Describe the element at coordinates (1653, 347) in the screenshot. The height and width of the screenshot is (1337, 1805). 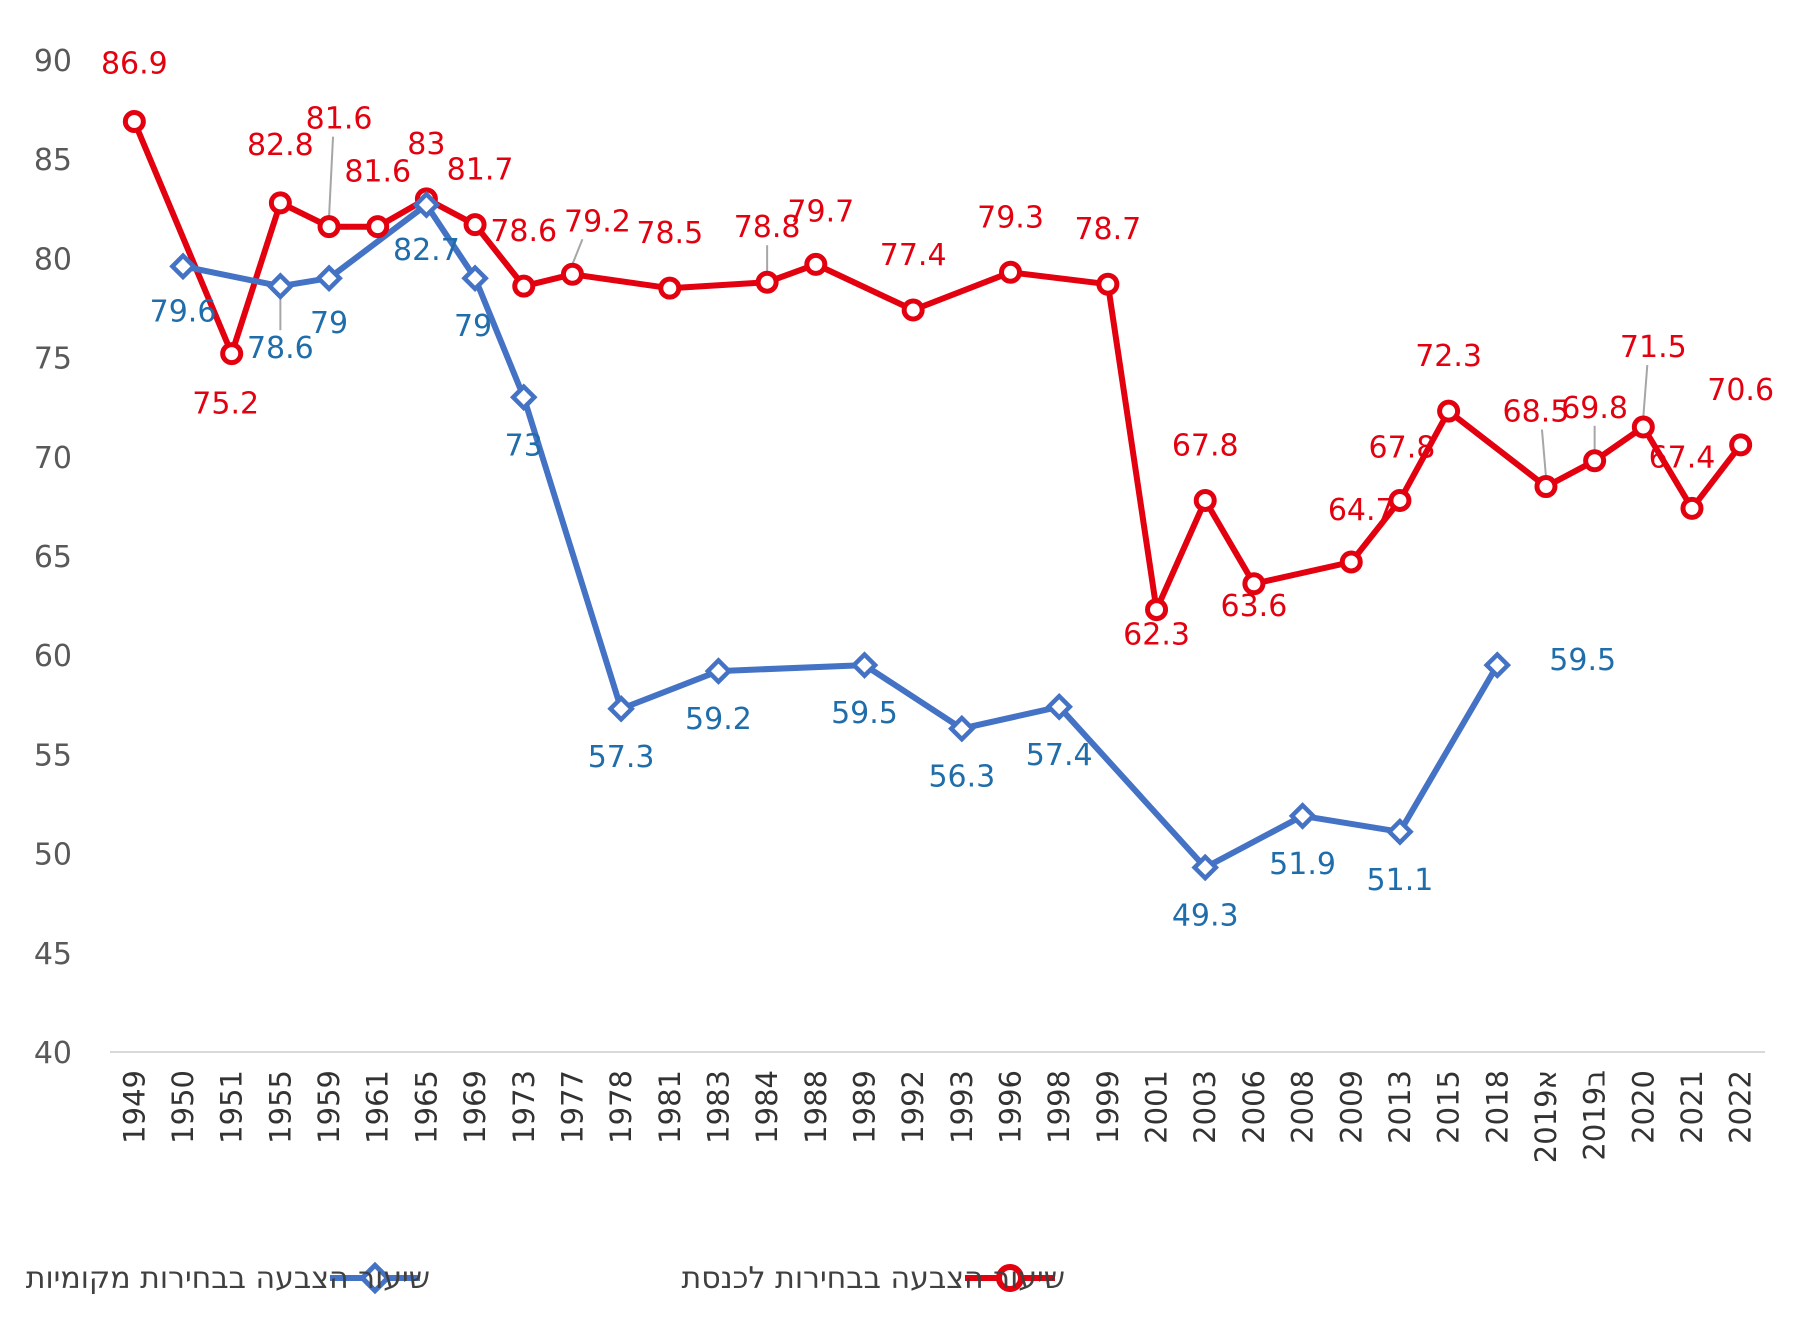
I see `knesset-data-label: 71.5` at that location.